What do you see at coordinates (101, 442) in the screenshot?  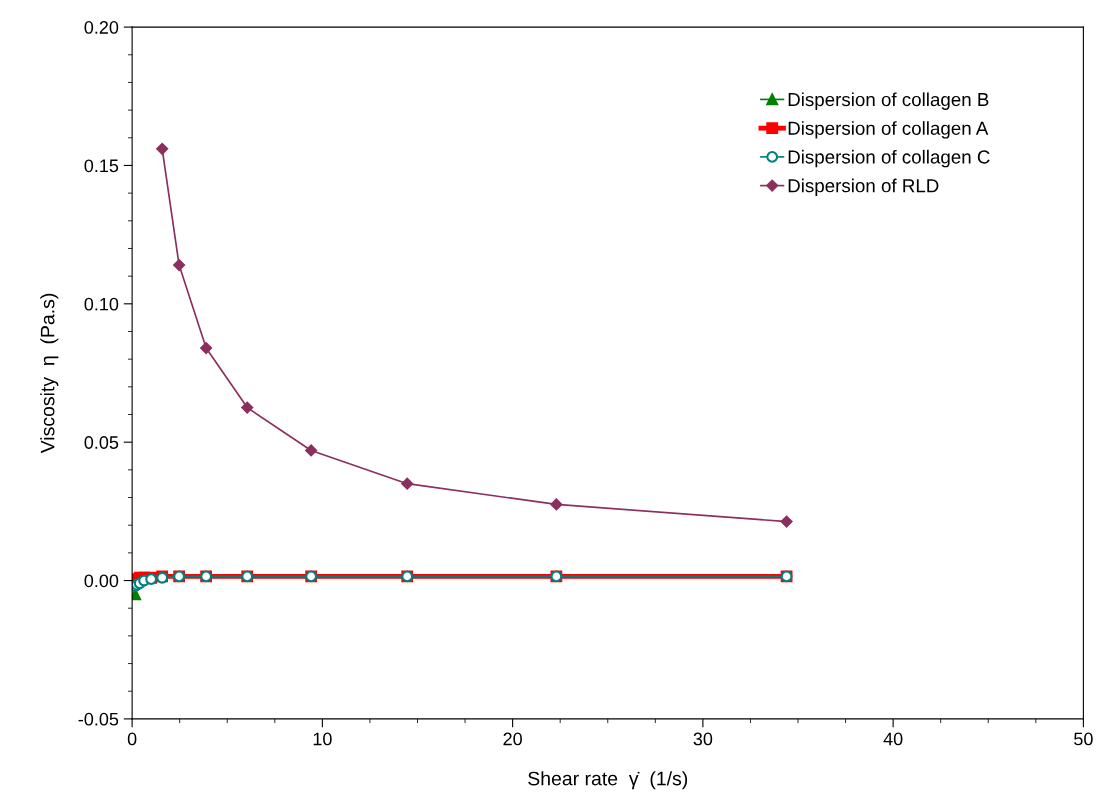 I see `y-tick-label: 0.05` at bounding box center [101, 442].